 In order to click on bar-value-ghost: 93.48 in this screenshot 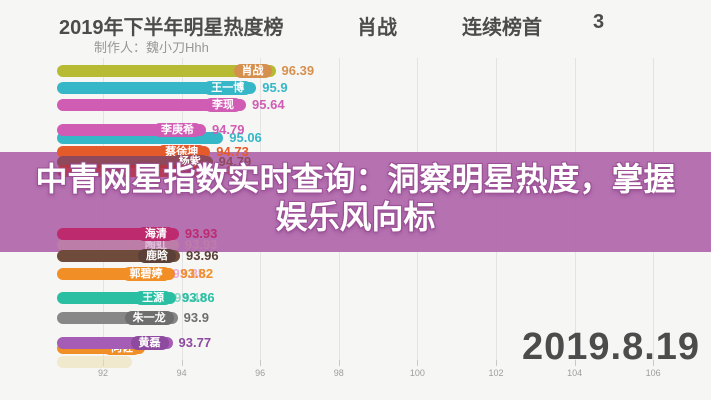, I will do `click(190, 297)`.